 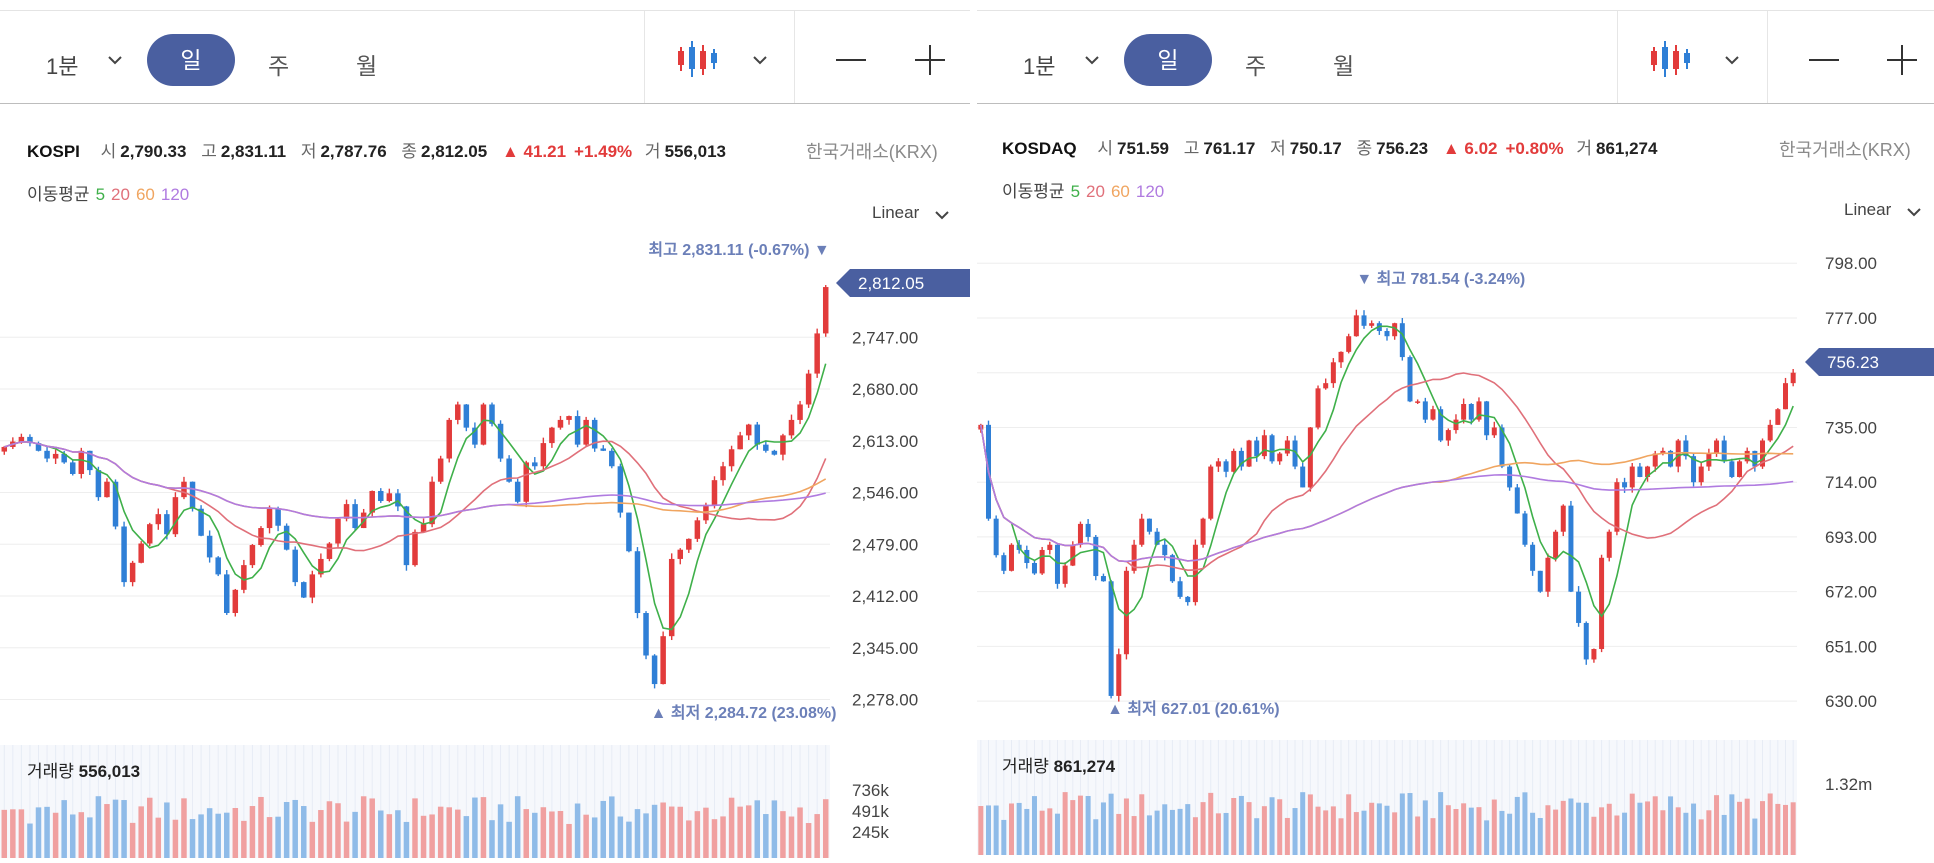 What do you see at coordinates (1315, 148) in the screenshot?
I see `low-value: 750.17` at bounding box center [1315, 148].